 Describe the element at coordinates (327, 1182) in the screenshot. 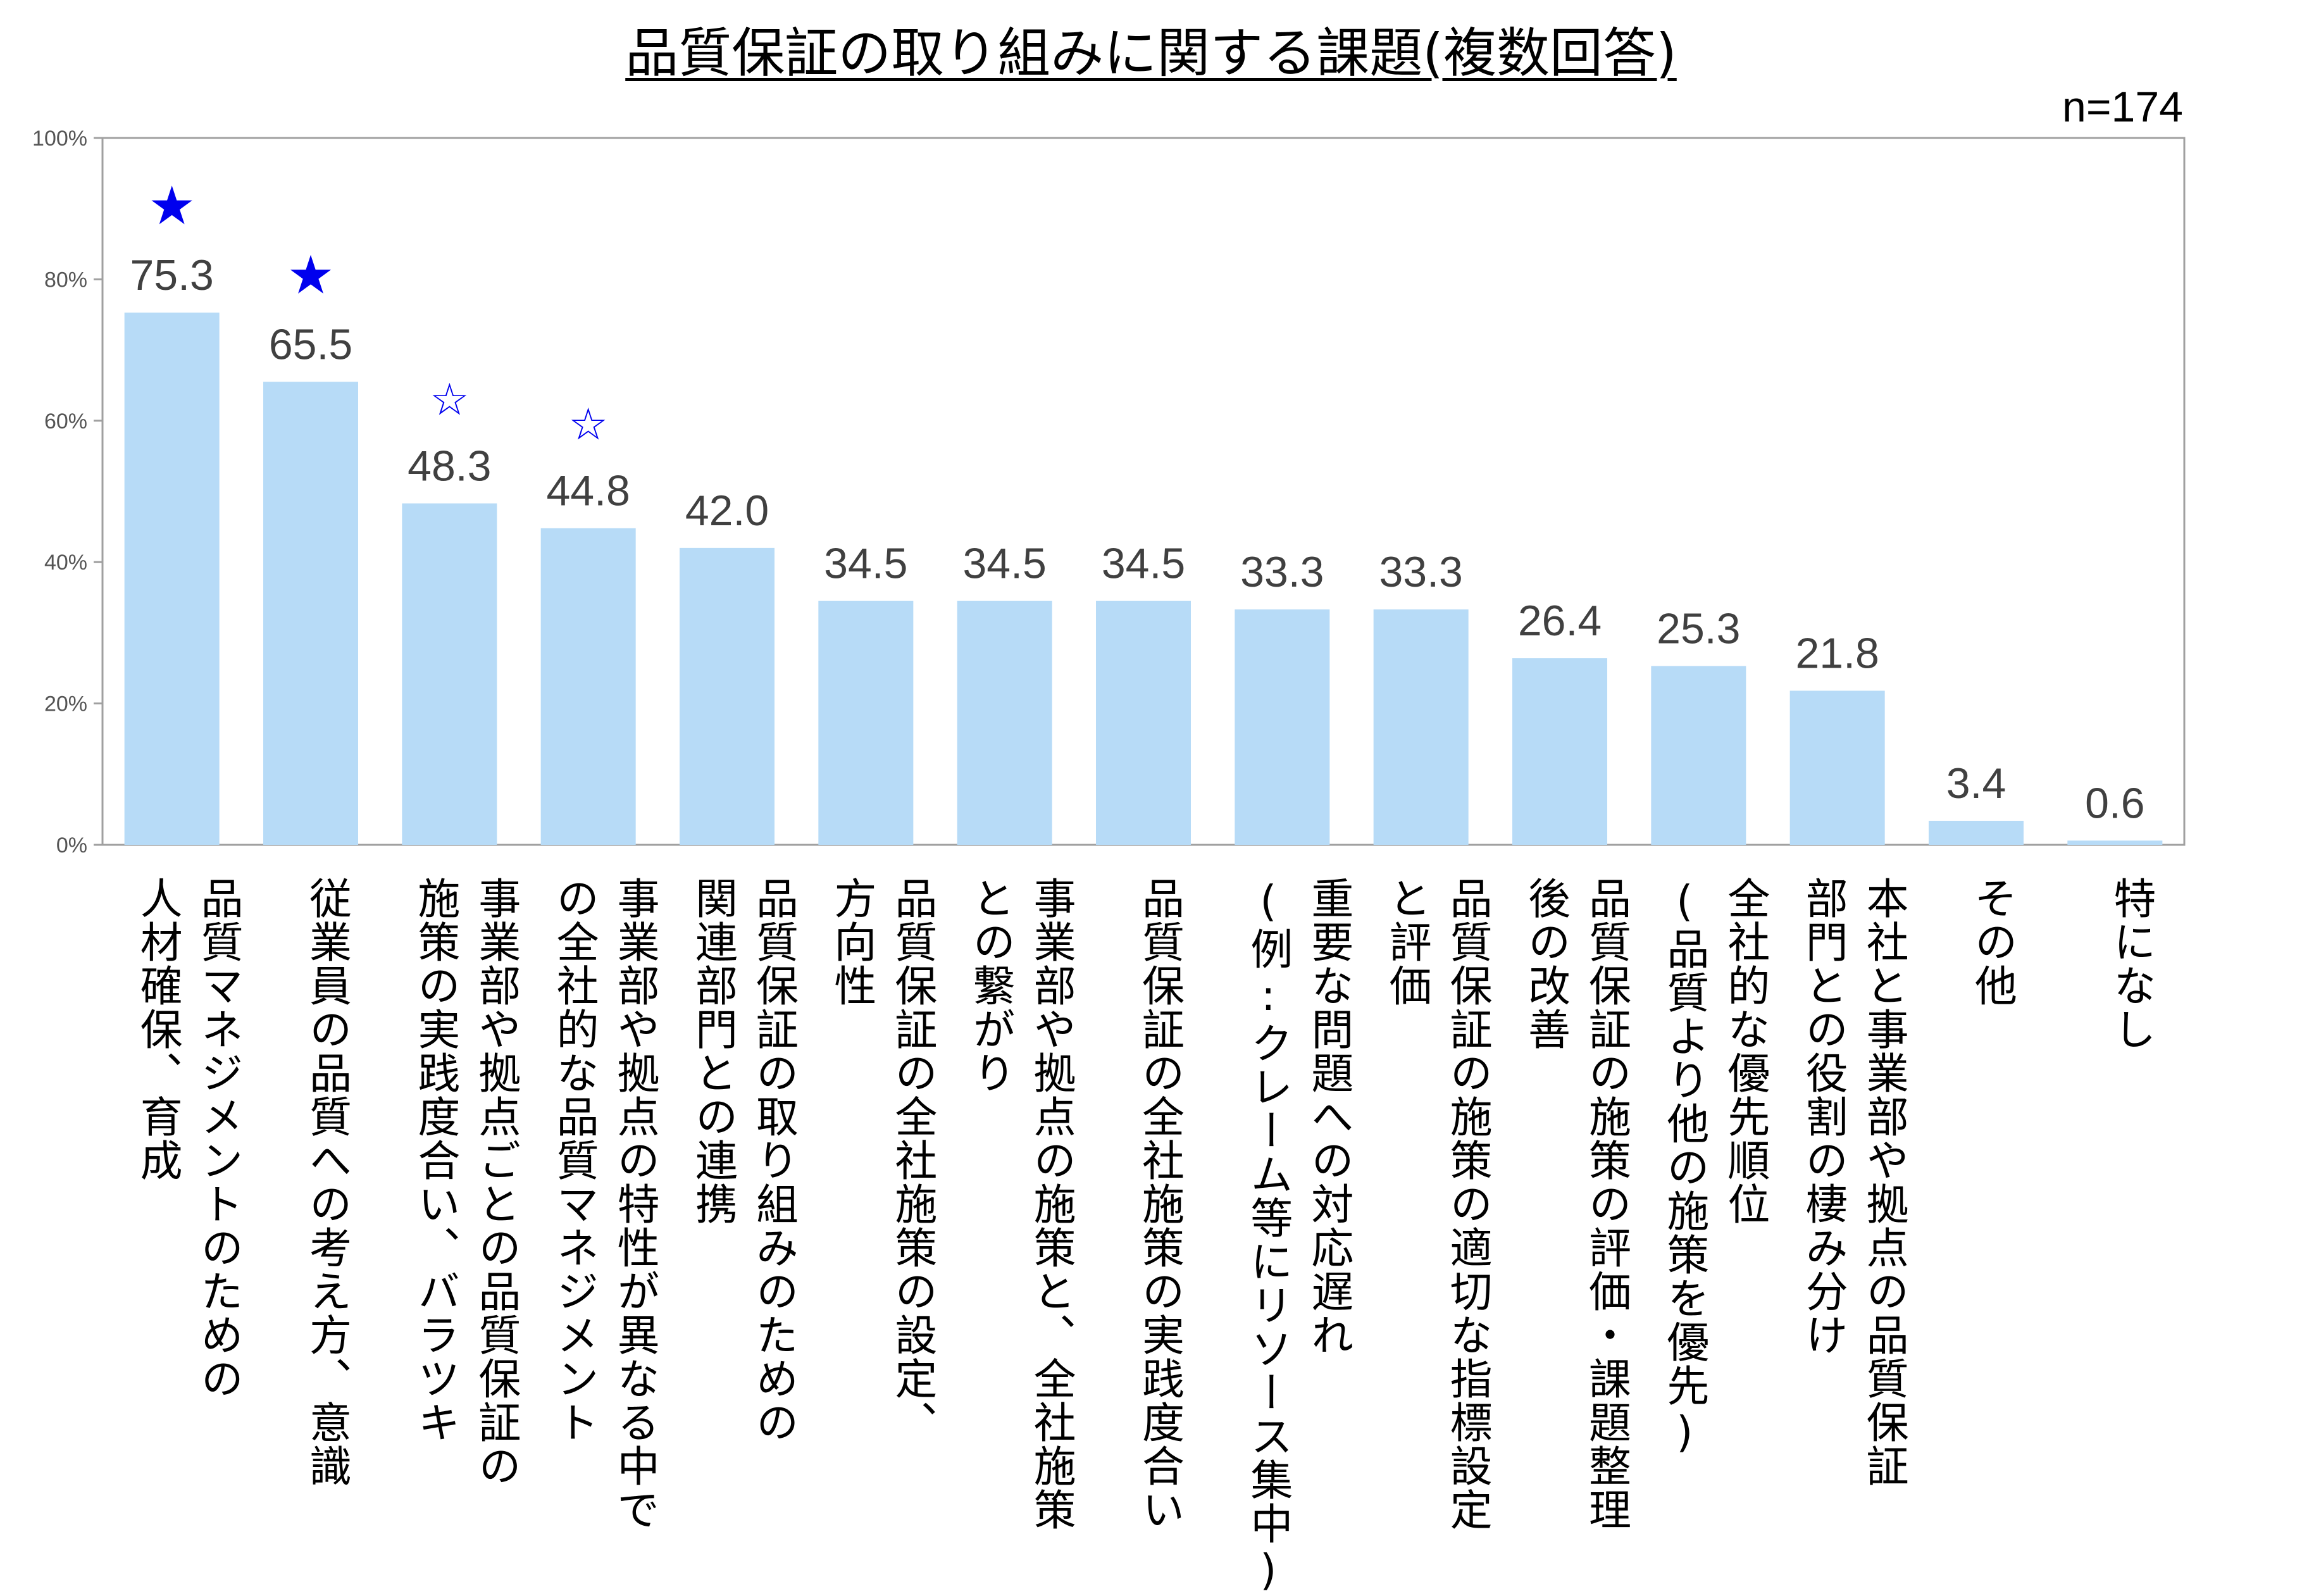

I see `category-label: 従業員の品質への考え方、意識` at that location.